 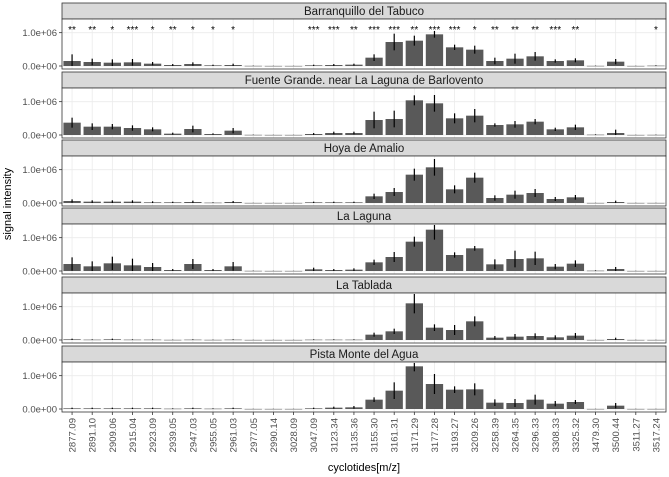 What do you see at coordinates (8, 203) in the screenshot?
I see `y-axis-title: signal intensity` at bounding box center [8, 203].